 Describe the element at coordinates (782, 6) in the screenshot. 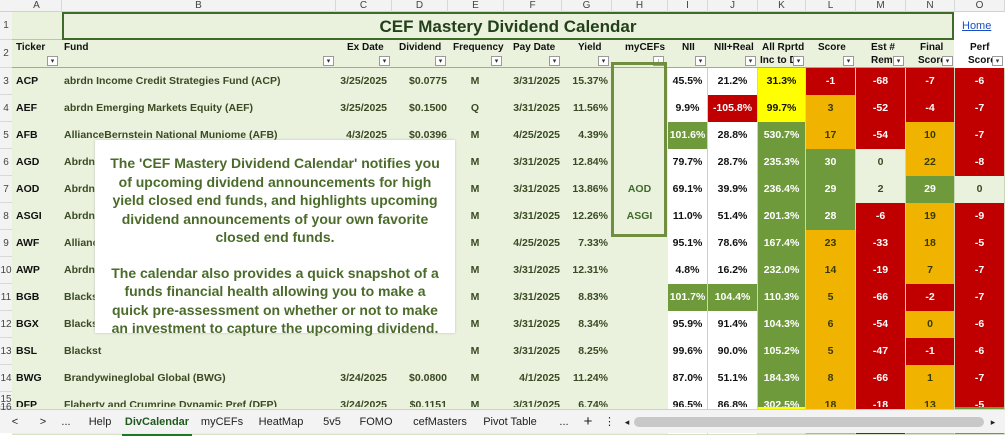

I see `column-letter: K` at that location.